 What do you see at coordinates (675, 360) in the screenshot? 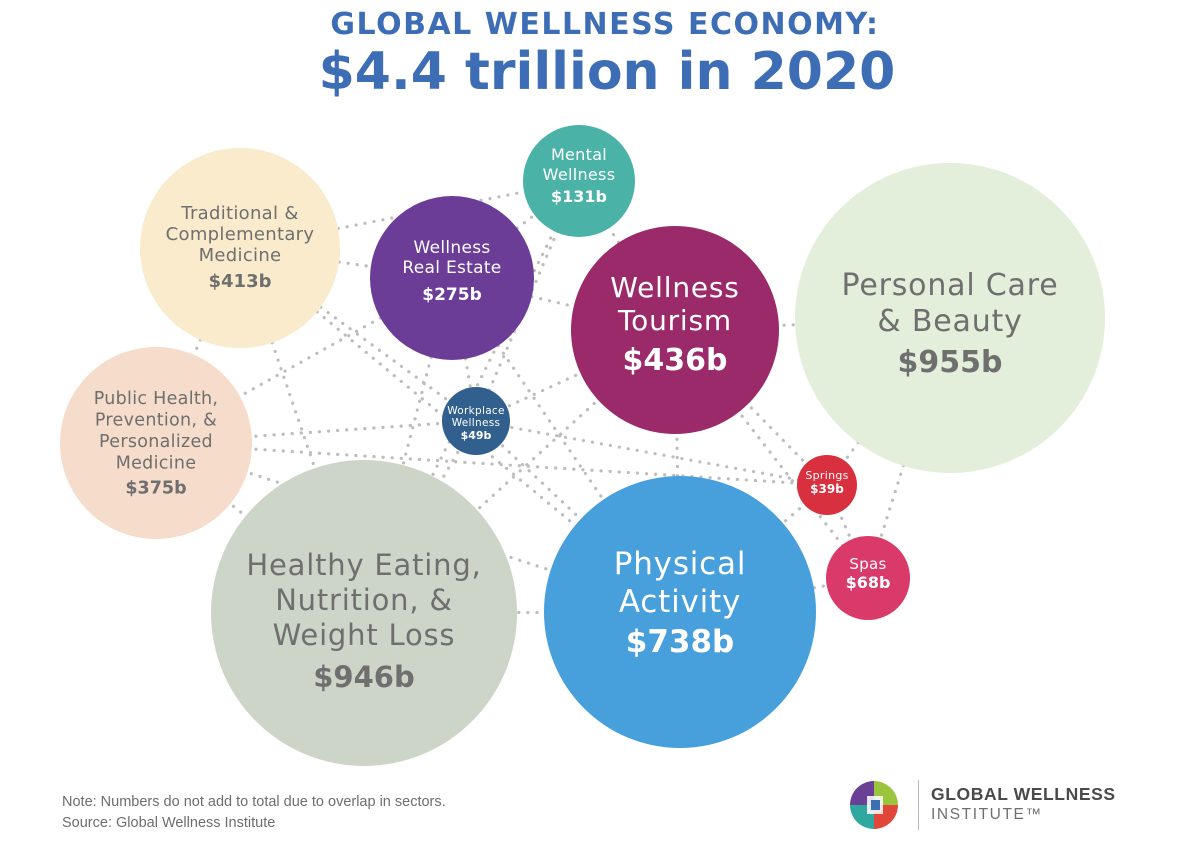
I see `bubble-value-wt: $436b` at bounding box center [675, 360].